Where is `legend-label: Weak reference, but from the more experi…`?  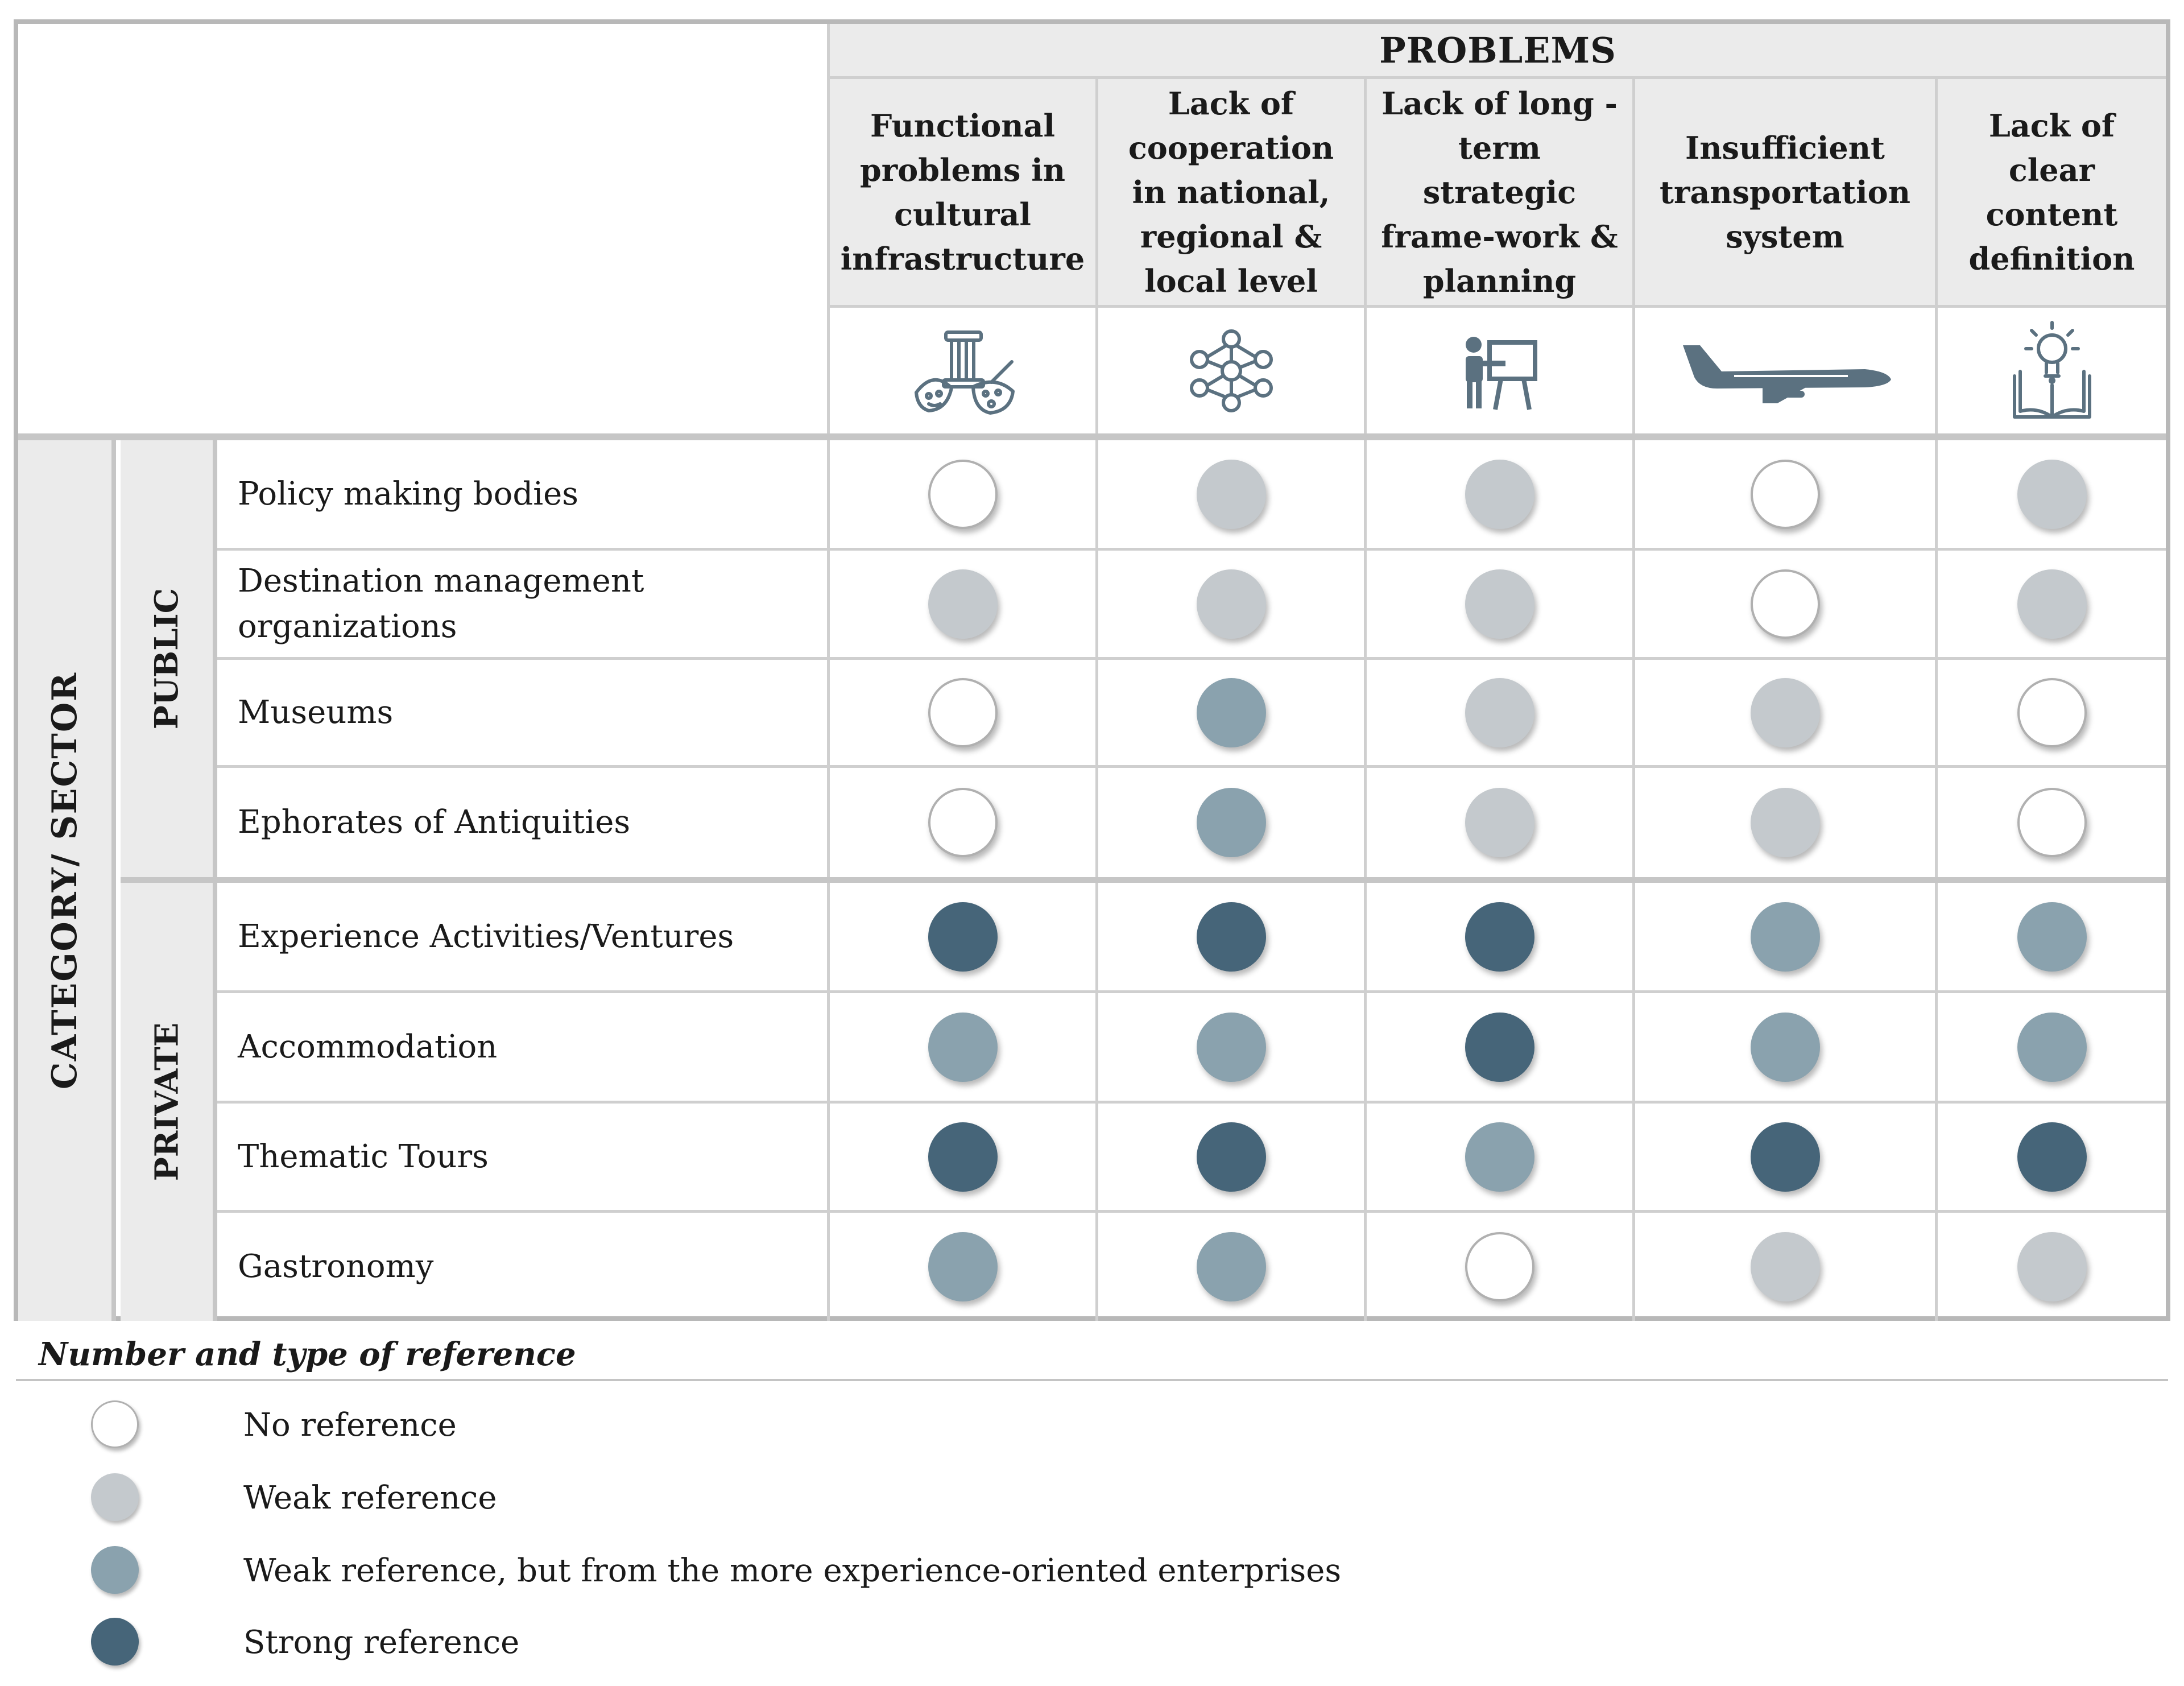 legend-label: Weak reference, but from the more experi… is located at coordinates (792, 1570).